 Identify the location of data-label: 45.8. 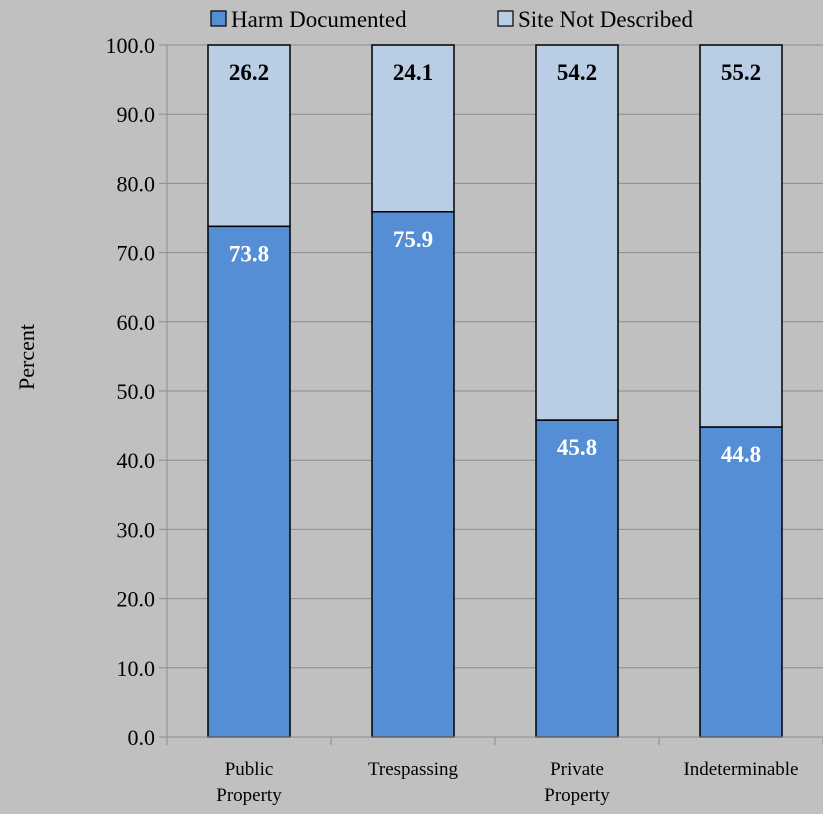
(577, 447).